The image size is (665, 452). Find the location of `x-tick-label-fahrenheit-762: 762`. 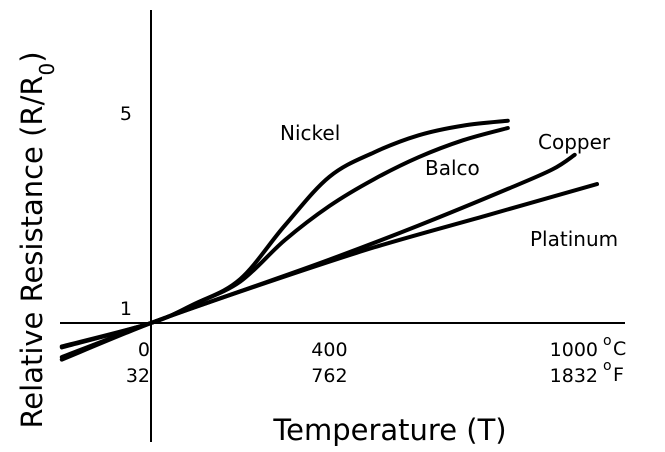

x-tick-label-fahrenheit-762: 762 is located at coordinates (329, 376).